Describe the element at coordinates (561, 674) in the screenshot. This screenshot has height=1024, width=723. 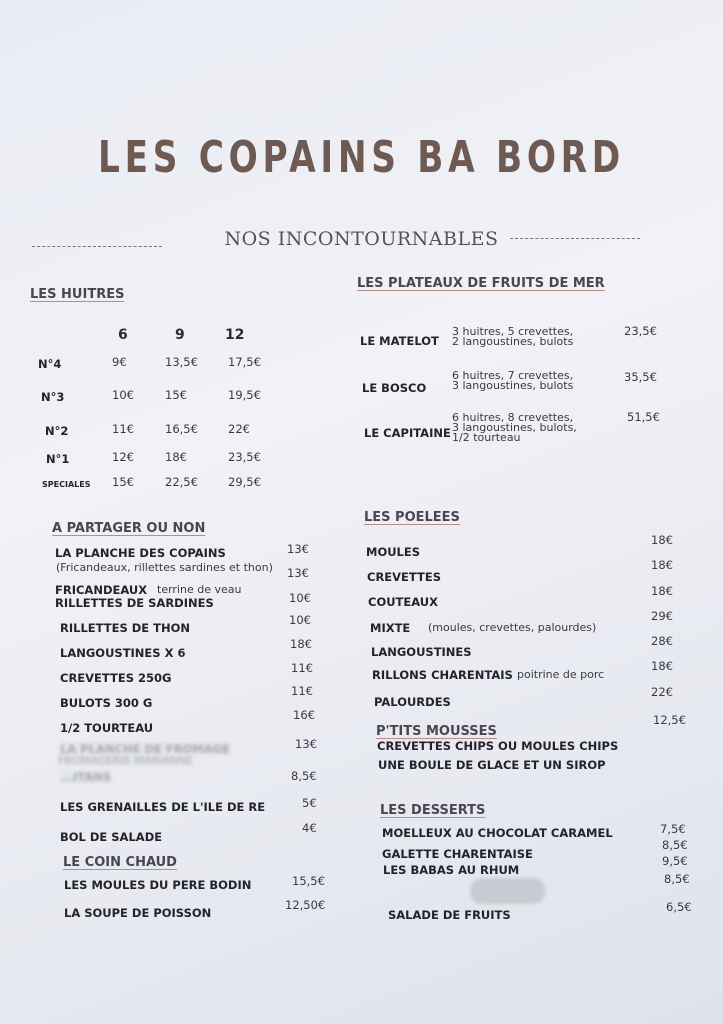
I see `item-note: poitrine de porc` at that location.